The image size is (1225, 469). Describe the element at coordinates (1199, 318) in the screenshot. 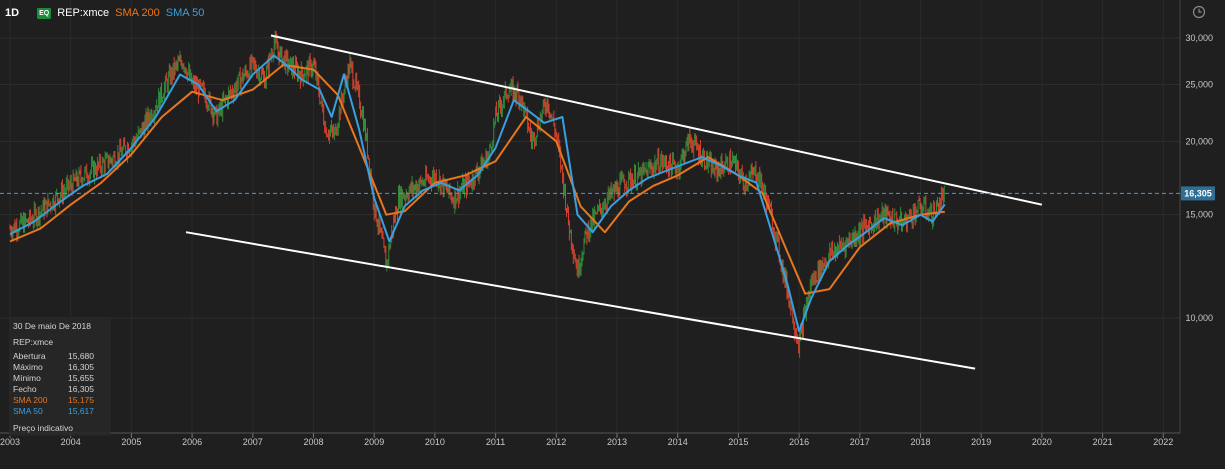

I see `y-tick-label: 10,000` at that location.